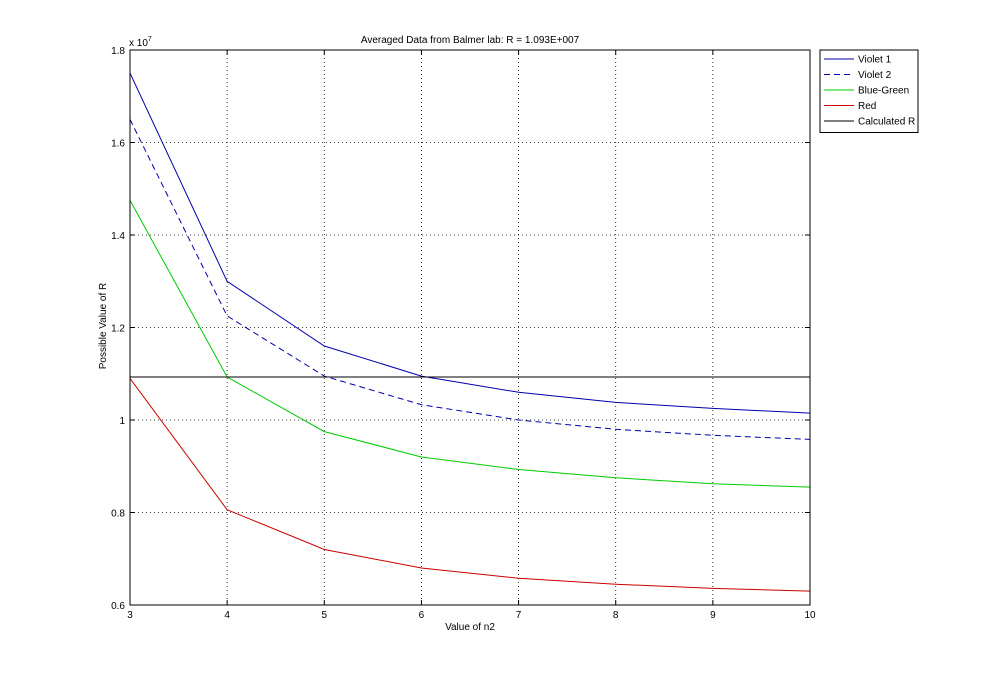  What do you see at coordinates (422, 615) in the screenshot?
I see `x-tick-label: 6` at bounding box center [422, 615].